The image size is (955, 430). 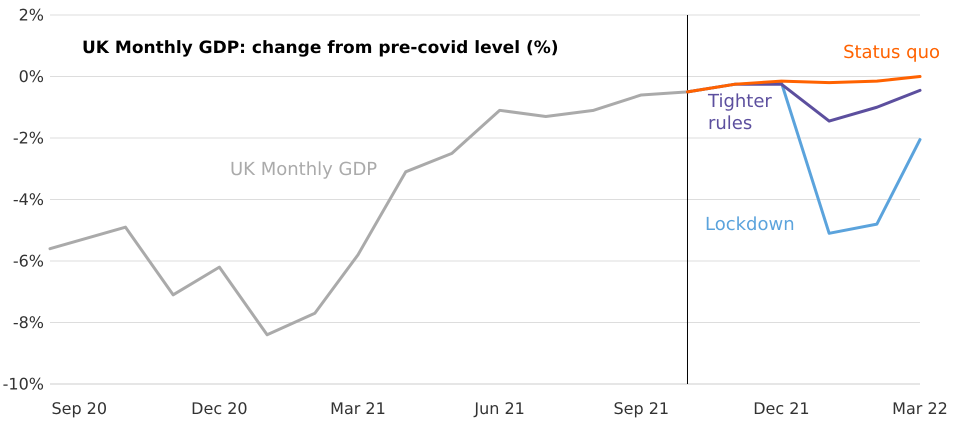 What do you see at coordinates (781, 408) in the screenshot?
I see `x-tick-label: Dec 21` at bounding box center [781, 408].